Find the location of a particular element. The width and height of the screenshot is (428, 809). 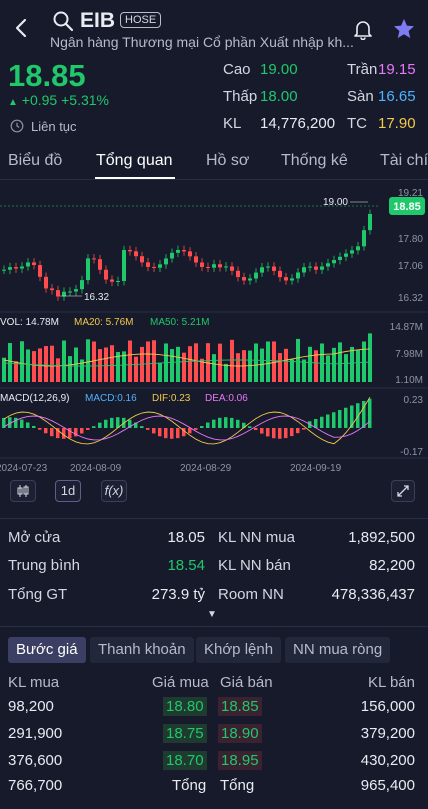

fullscreen-button is located at coordinates (403, 491).